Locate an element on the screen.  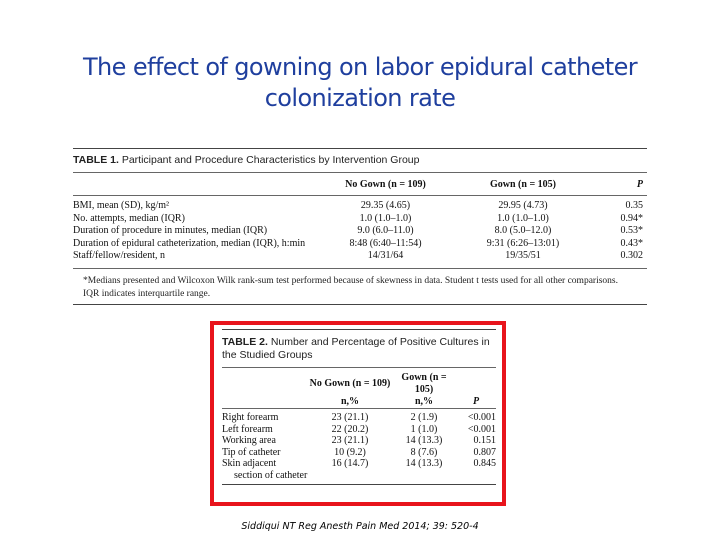
row-label: Tip of catheter is located at coordinates (251, 452).